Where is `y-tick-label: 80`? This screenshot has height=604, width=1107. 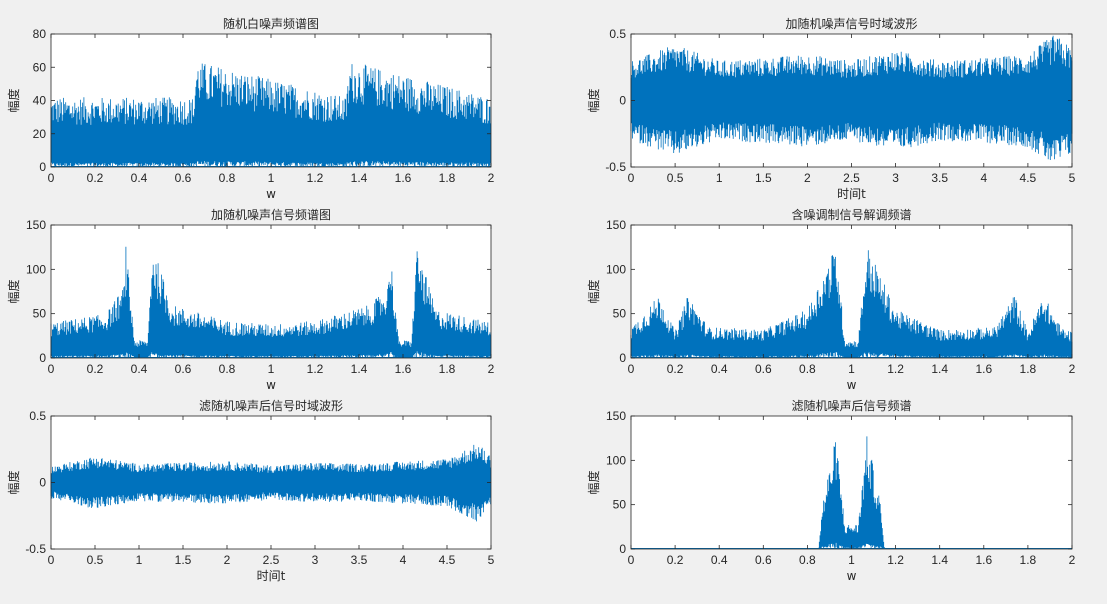
y-tick-label: 80 is located at coordinates (40, 34).